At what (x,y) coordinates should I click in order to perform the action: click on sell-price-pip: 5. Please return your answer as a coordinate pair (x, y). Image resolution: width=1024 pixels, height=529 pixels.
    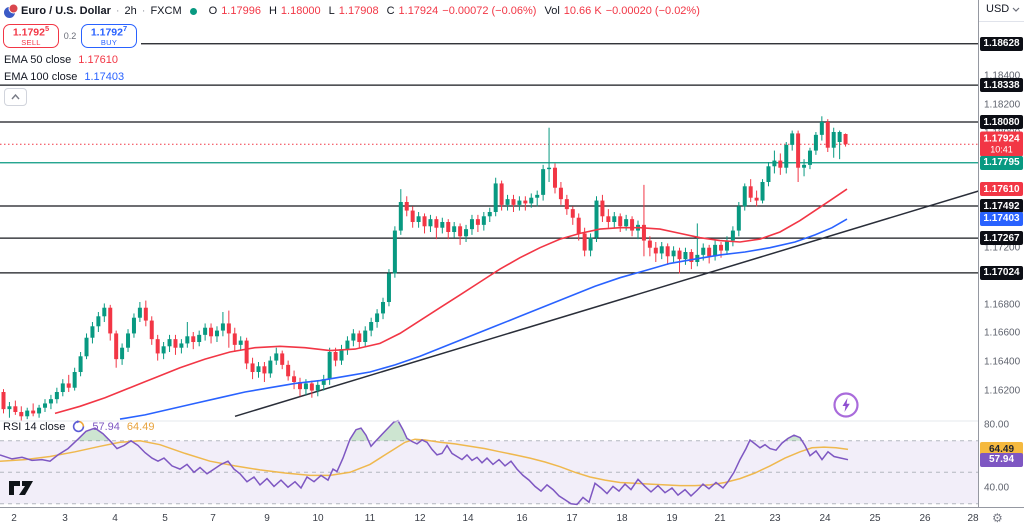
    Looking at the image, I should click on (47, 29).